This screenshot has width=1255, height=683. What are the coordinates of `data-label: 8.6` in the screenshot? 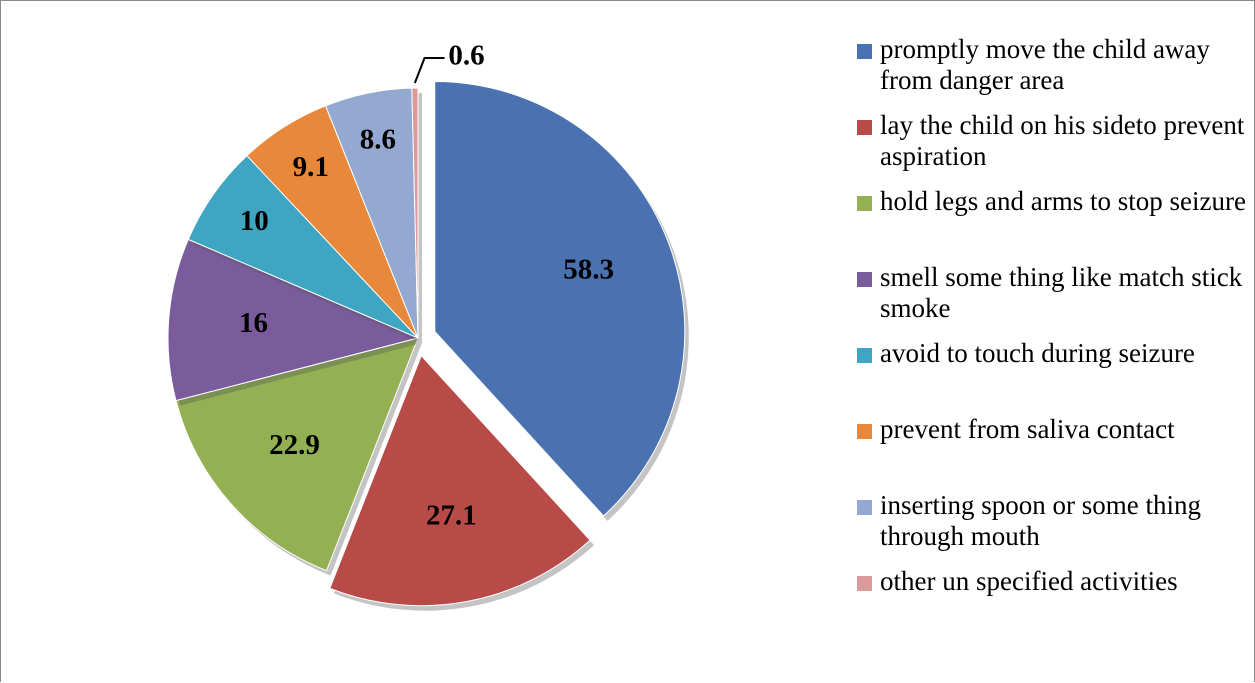 It's located at (378, 140).